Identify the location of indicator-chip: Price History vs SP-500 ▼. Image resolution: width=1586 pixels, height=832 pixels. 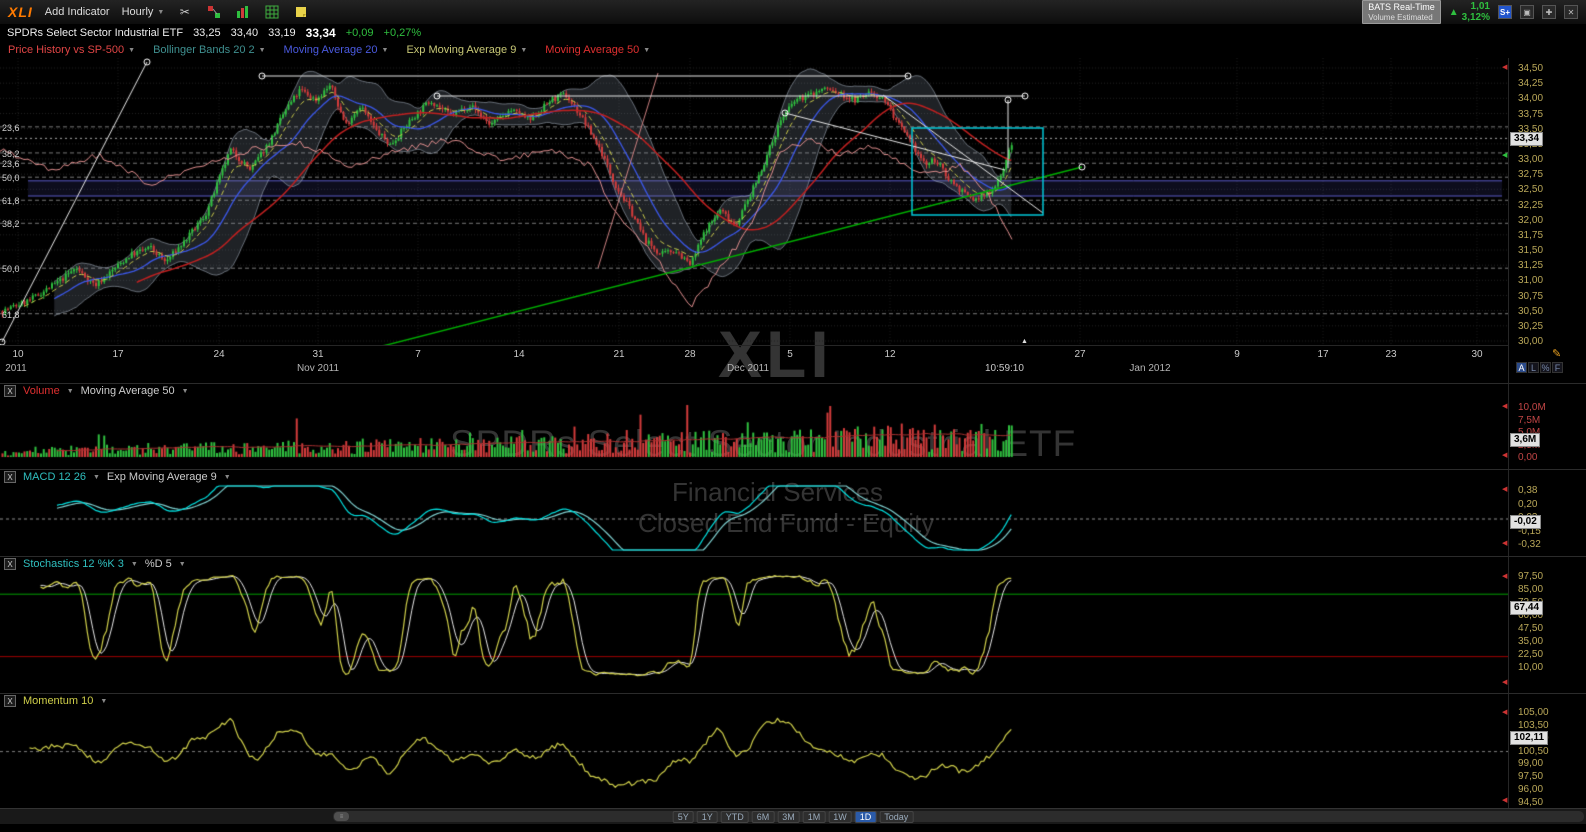
(71, 50).